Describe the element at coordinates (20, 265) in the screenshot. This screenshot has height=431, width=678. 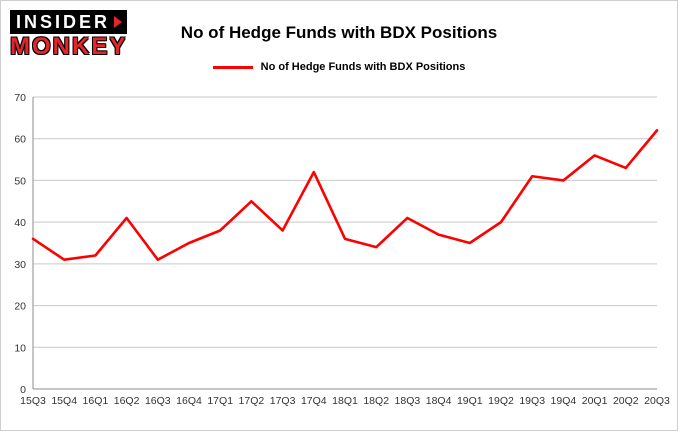
I see `y-tick-label: 30` at that location.